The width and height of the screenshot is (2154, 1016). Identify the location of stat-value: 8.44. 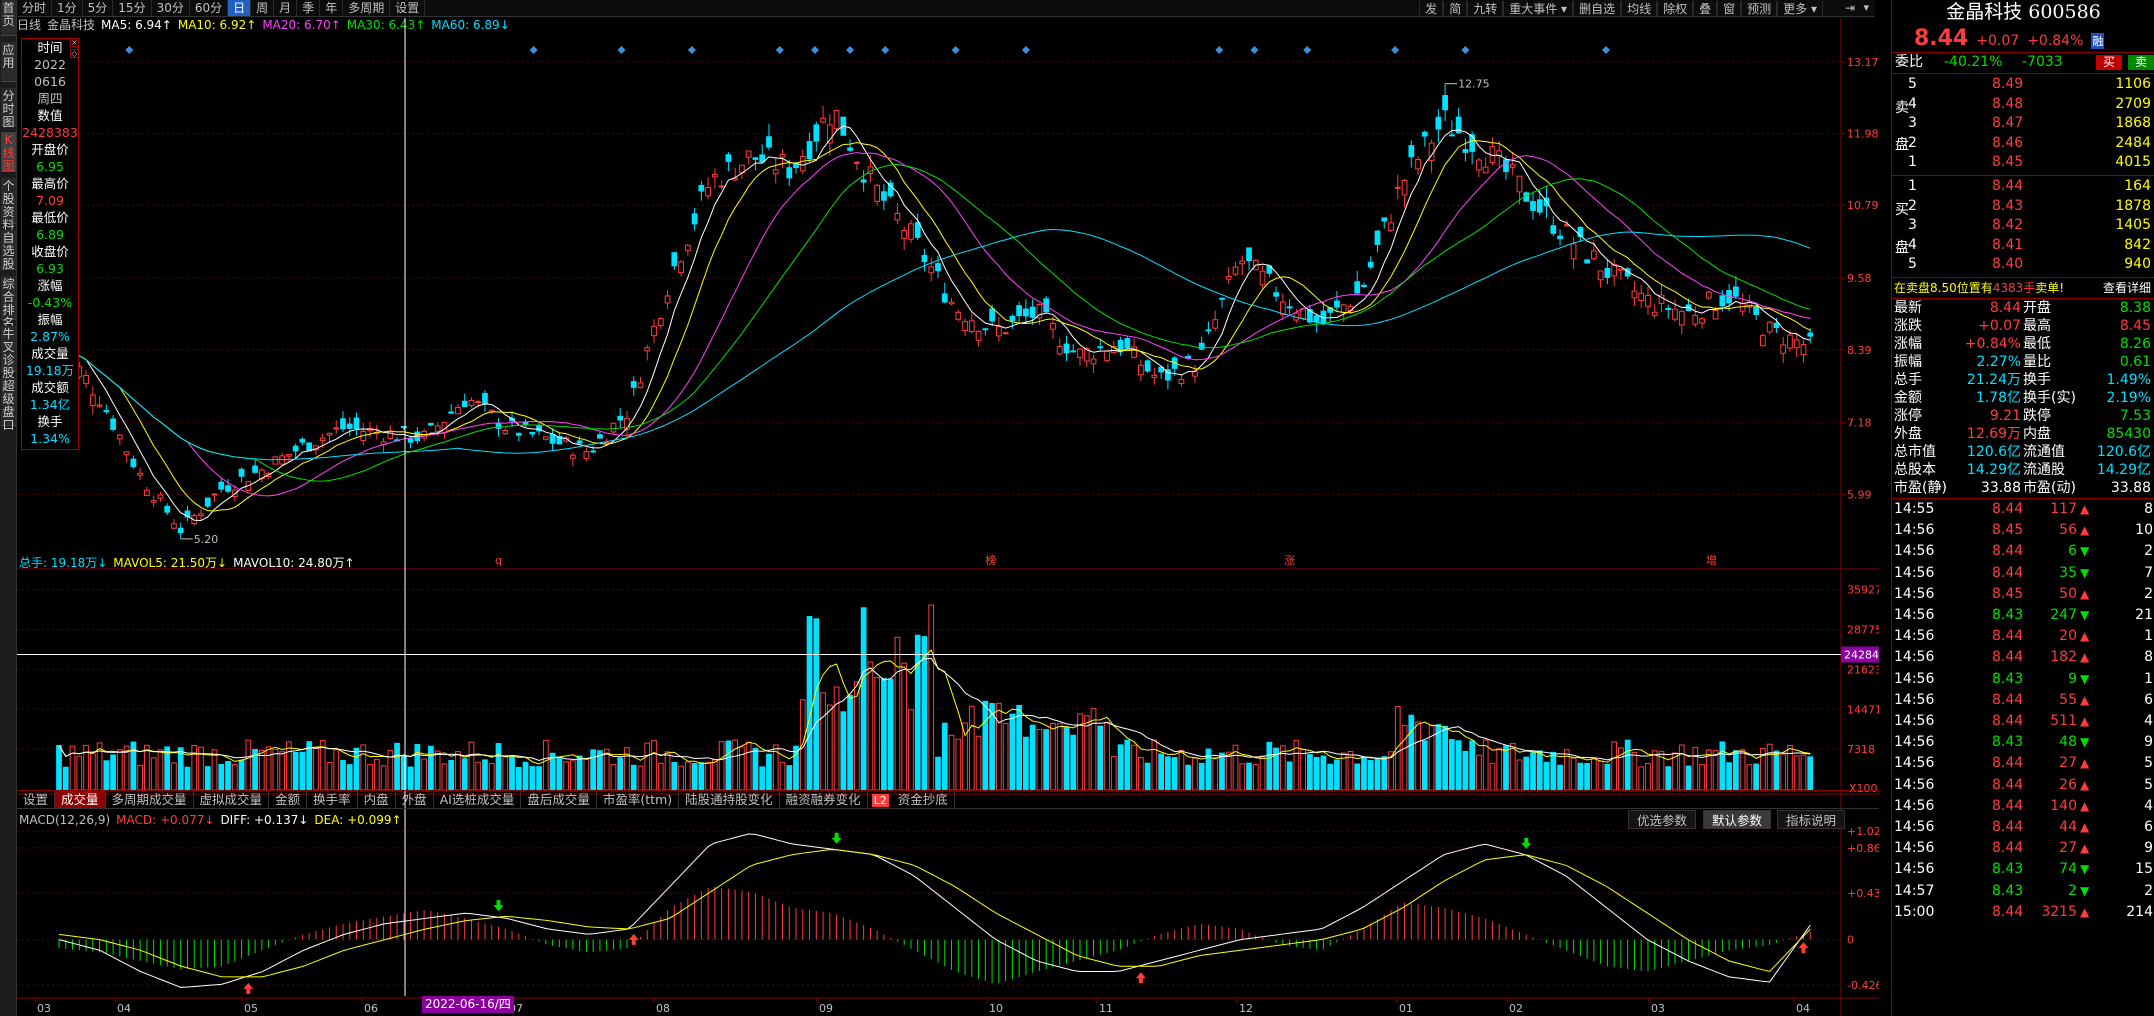
(2005, 308).